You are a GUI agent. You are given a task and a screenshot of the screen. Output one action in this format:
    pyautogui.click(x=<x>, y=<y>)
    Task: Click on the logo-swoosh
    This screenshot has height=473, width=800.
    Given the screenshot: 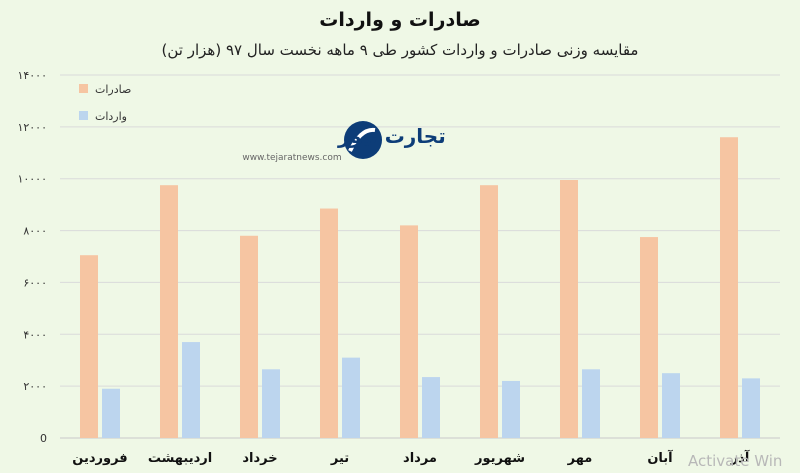 What is the action you would take?
    pyautogui.click(x=362, y=139)
    